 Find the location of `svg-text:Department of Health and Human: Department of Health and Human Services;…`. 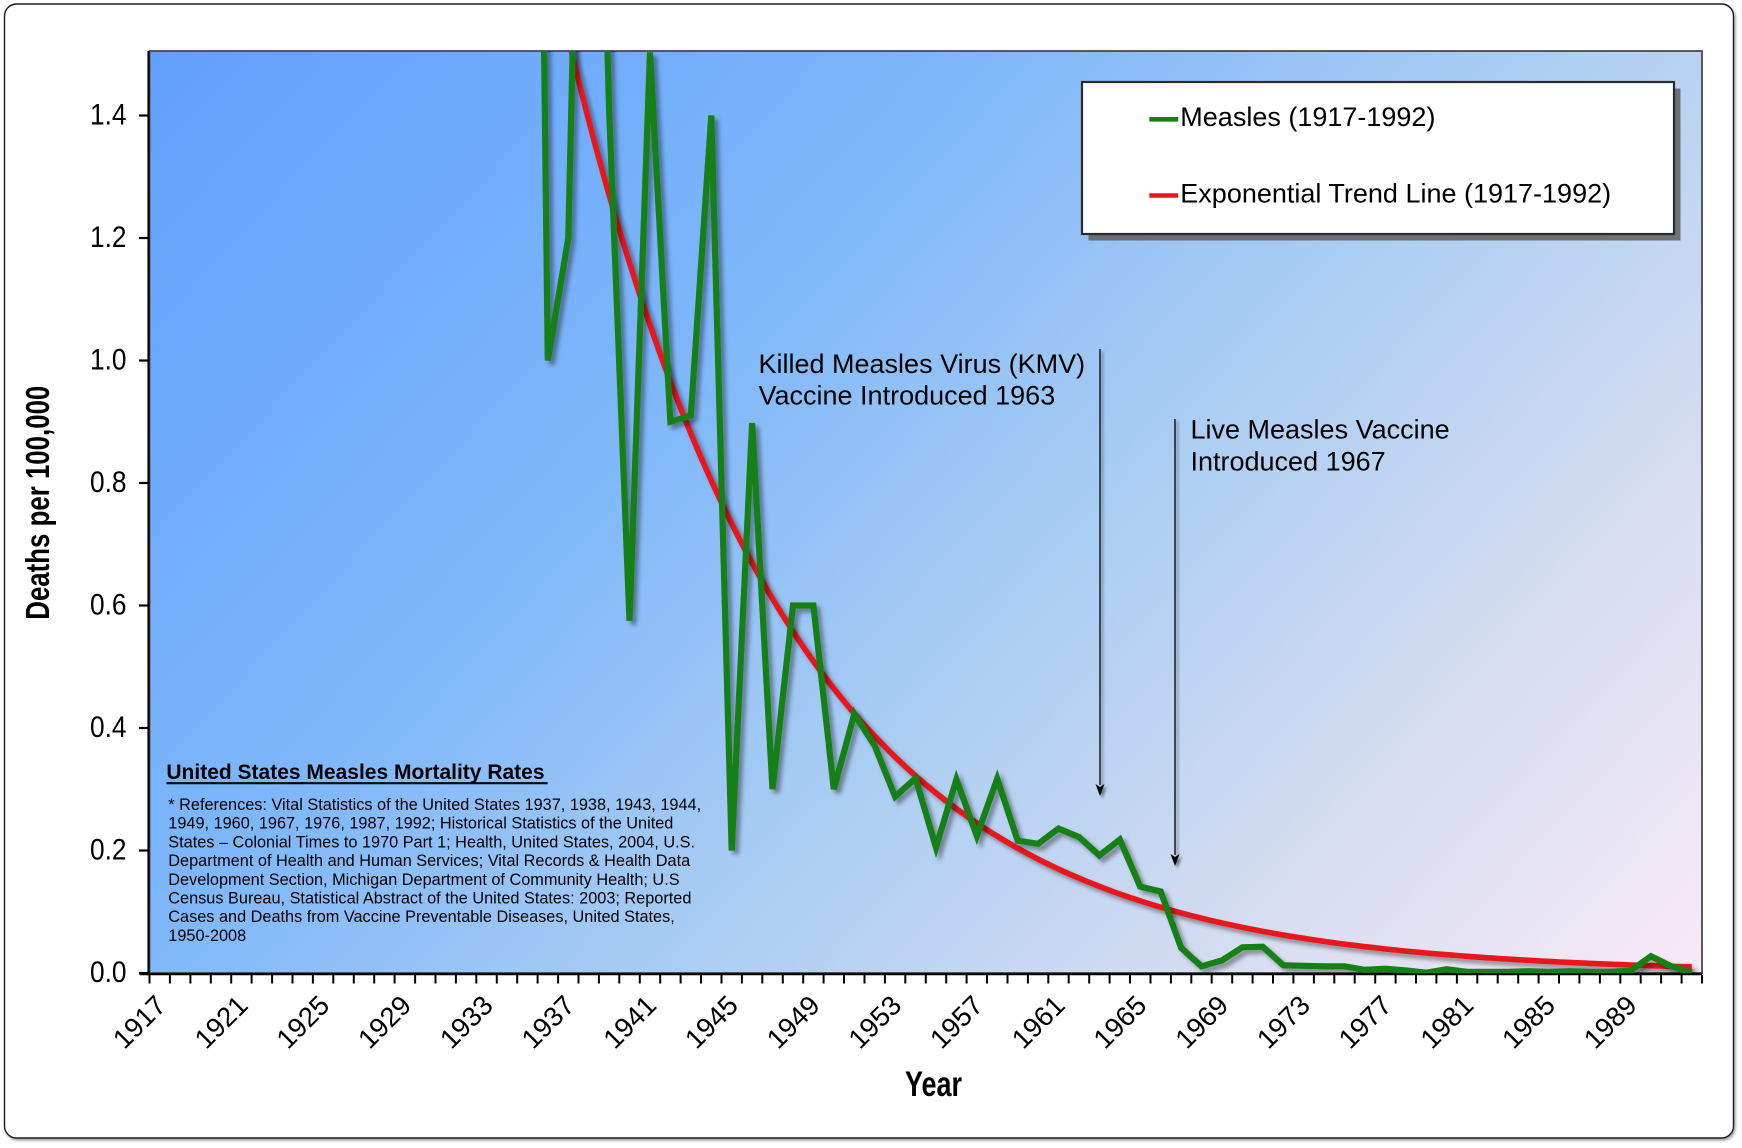

svg-text:Department of Health and Human: Department of Health and Human Services;… is located at coordinates (429, 861).